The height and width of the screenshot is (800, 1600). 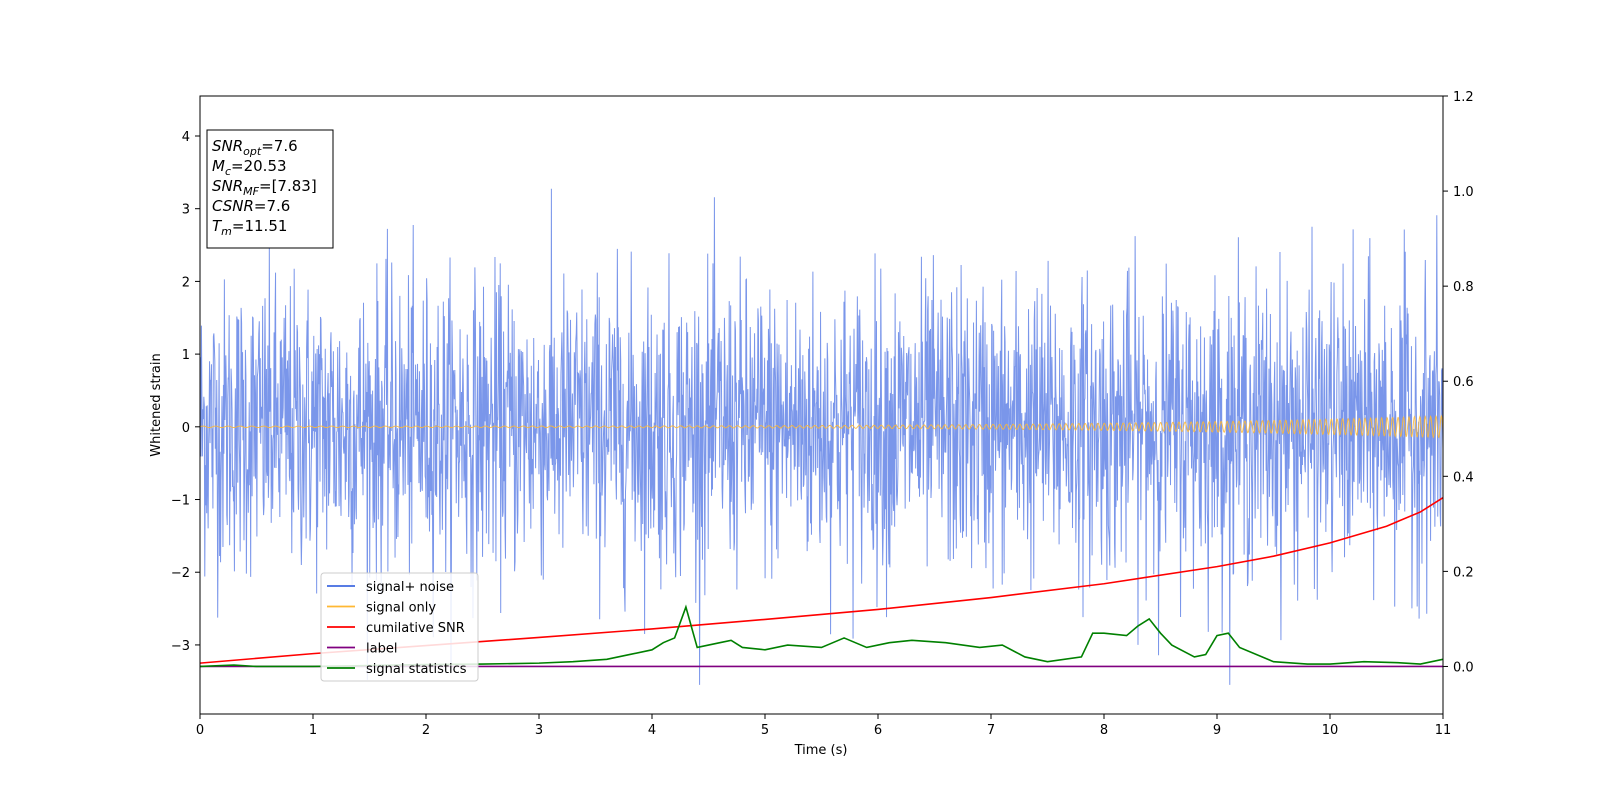 What do you see at coordinates (878, 730) in the screenshot?
I see `x-tick-label: 6` at bounding box center [878, 730].